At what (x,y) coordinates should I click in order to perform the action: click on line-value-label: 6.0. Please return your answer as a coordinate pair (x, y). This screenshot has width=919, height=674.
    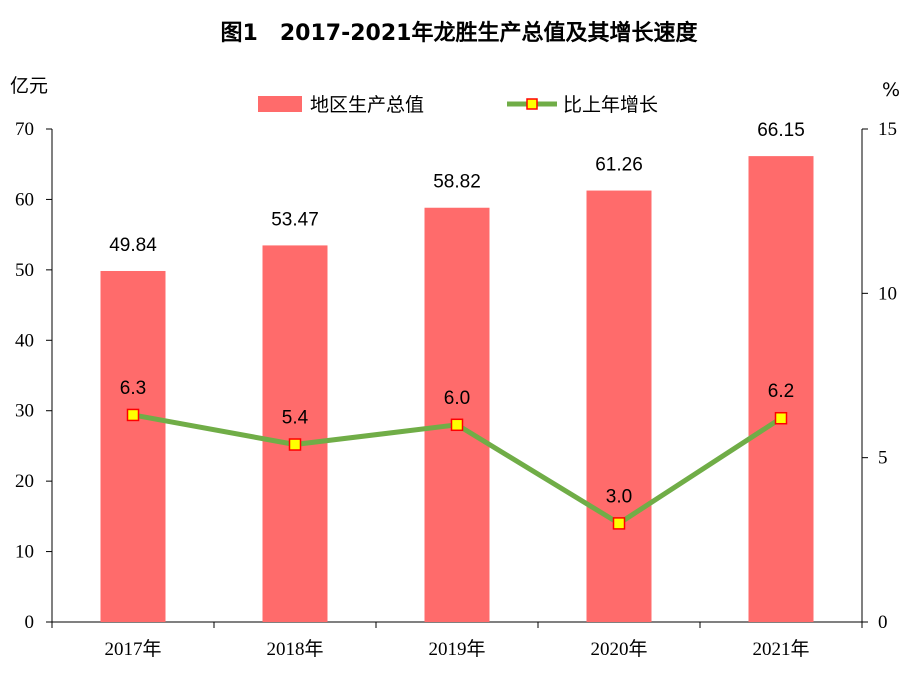
    Looking at the image, I should click on (457, 398).